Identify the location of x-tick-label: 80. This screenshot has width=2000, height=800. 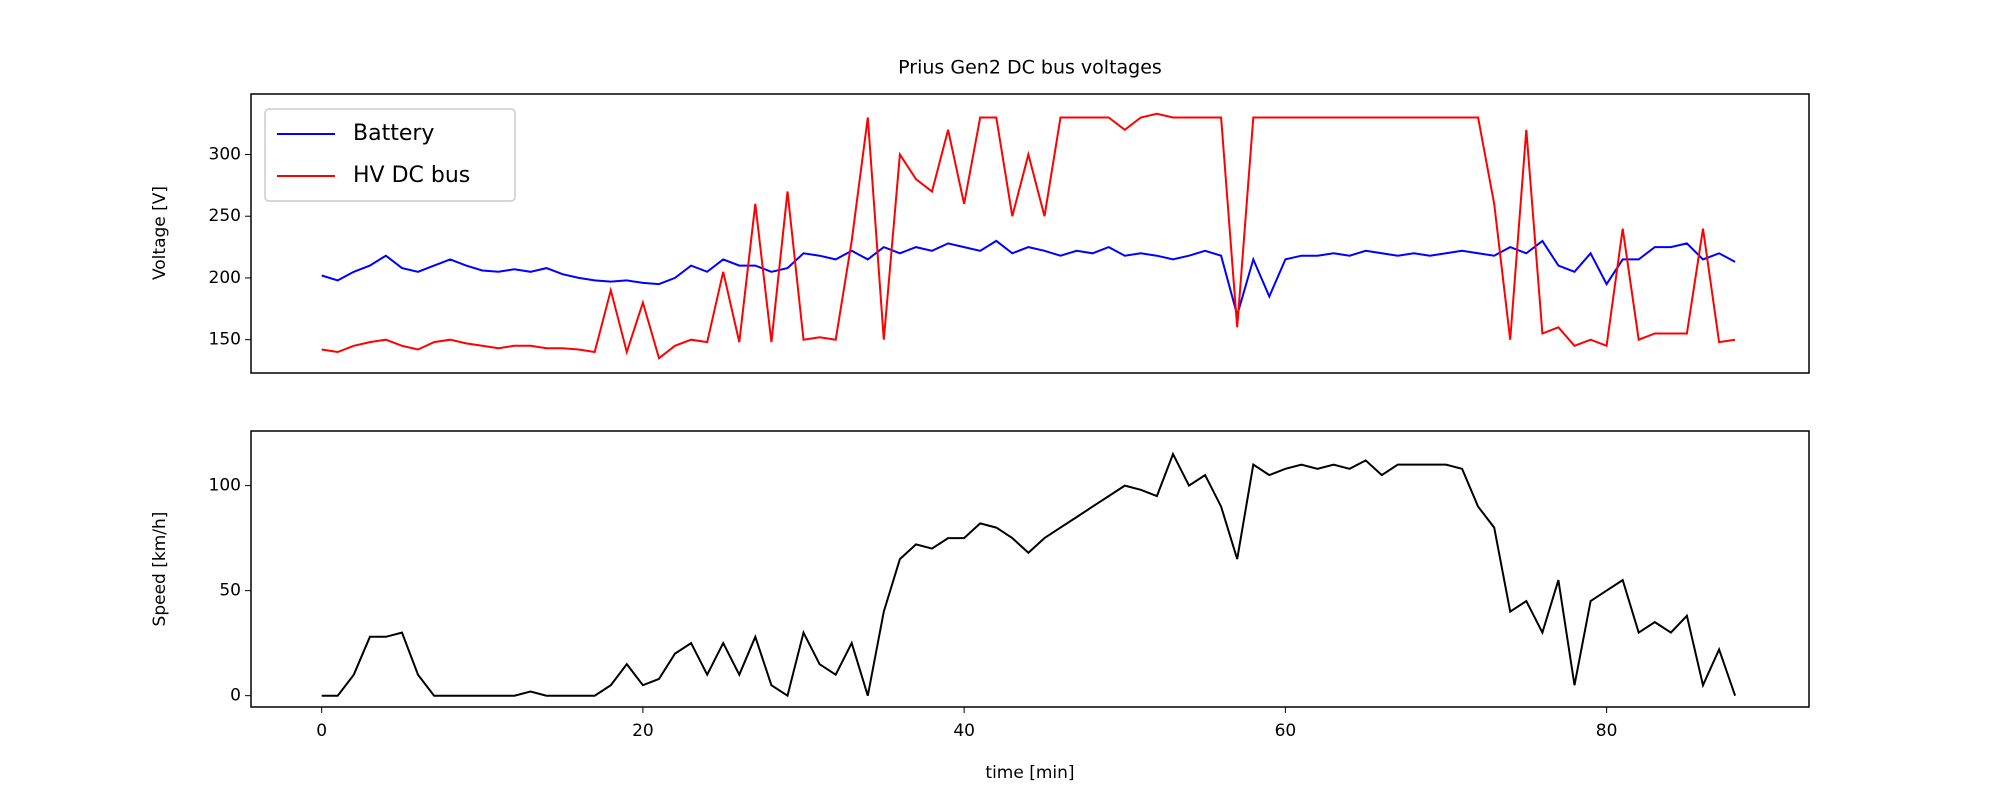
(1607, 731).